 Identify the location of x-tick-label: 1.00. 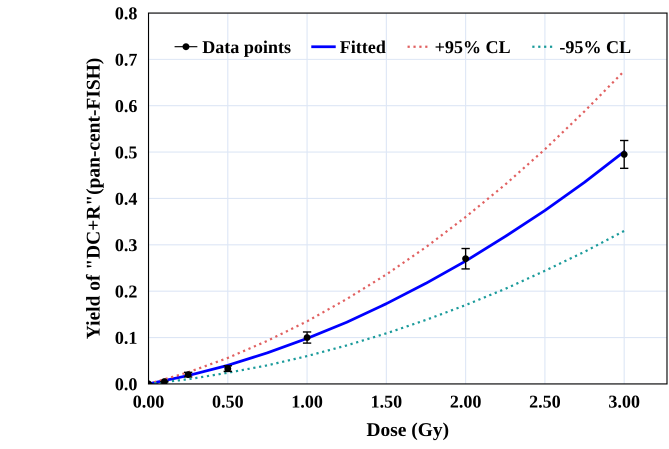
(307, 402).